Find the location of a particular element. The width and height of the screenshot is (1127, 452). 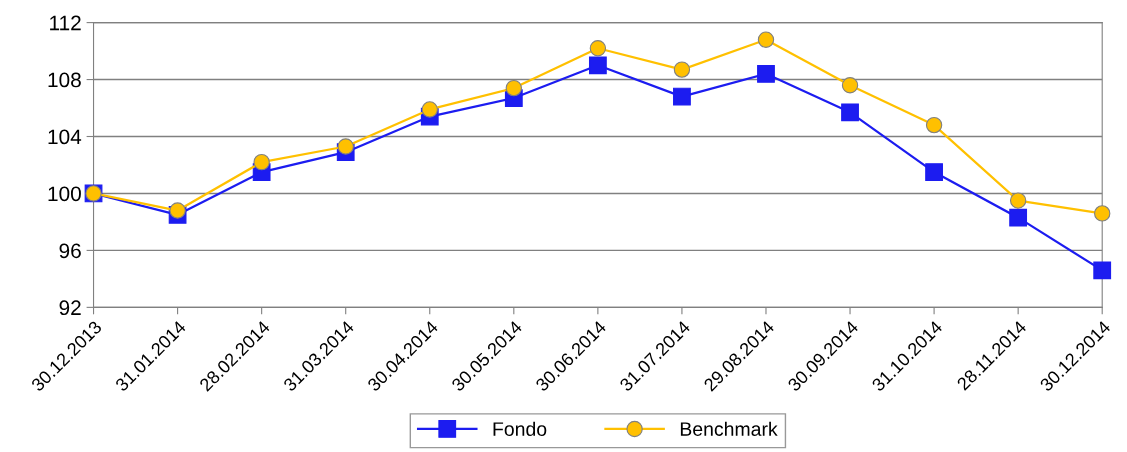

y-tick-label: 92 is located at coordinates (70, 308).